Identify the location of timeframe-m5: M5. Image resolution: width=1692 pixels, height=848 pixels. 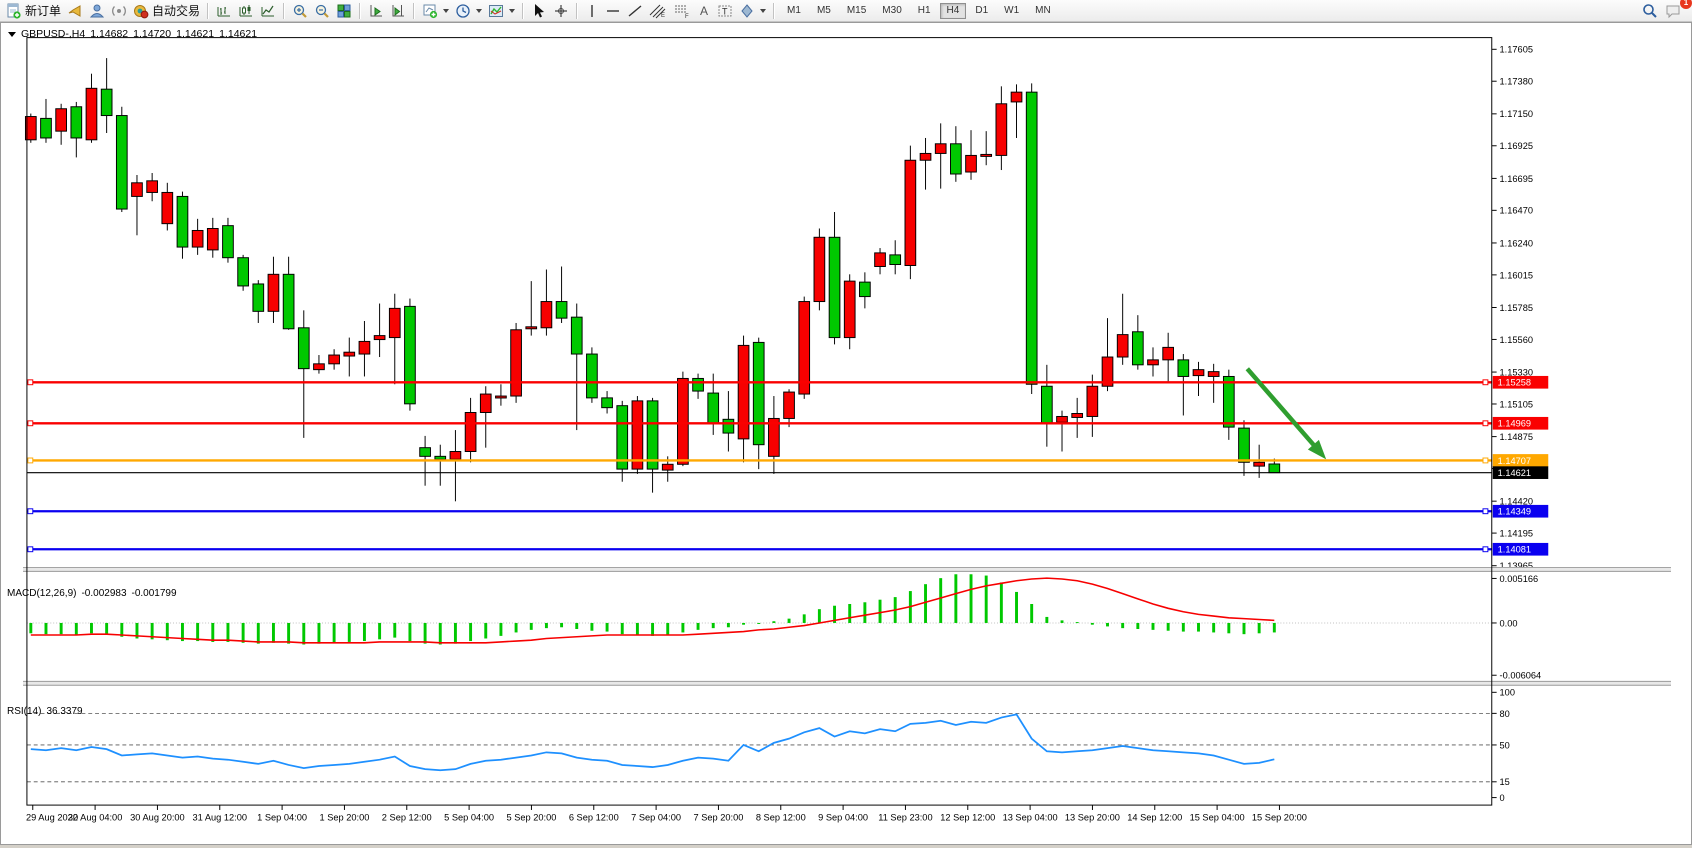
(823, 10).